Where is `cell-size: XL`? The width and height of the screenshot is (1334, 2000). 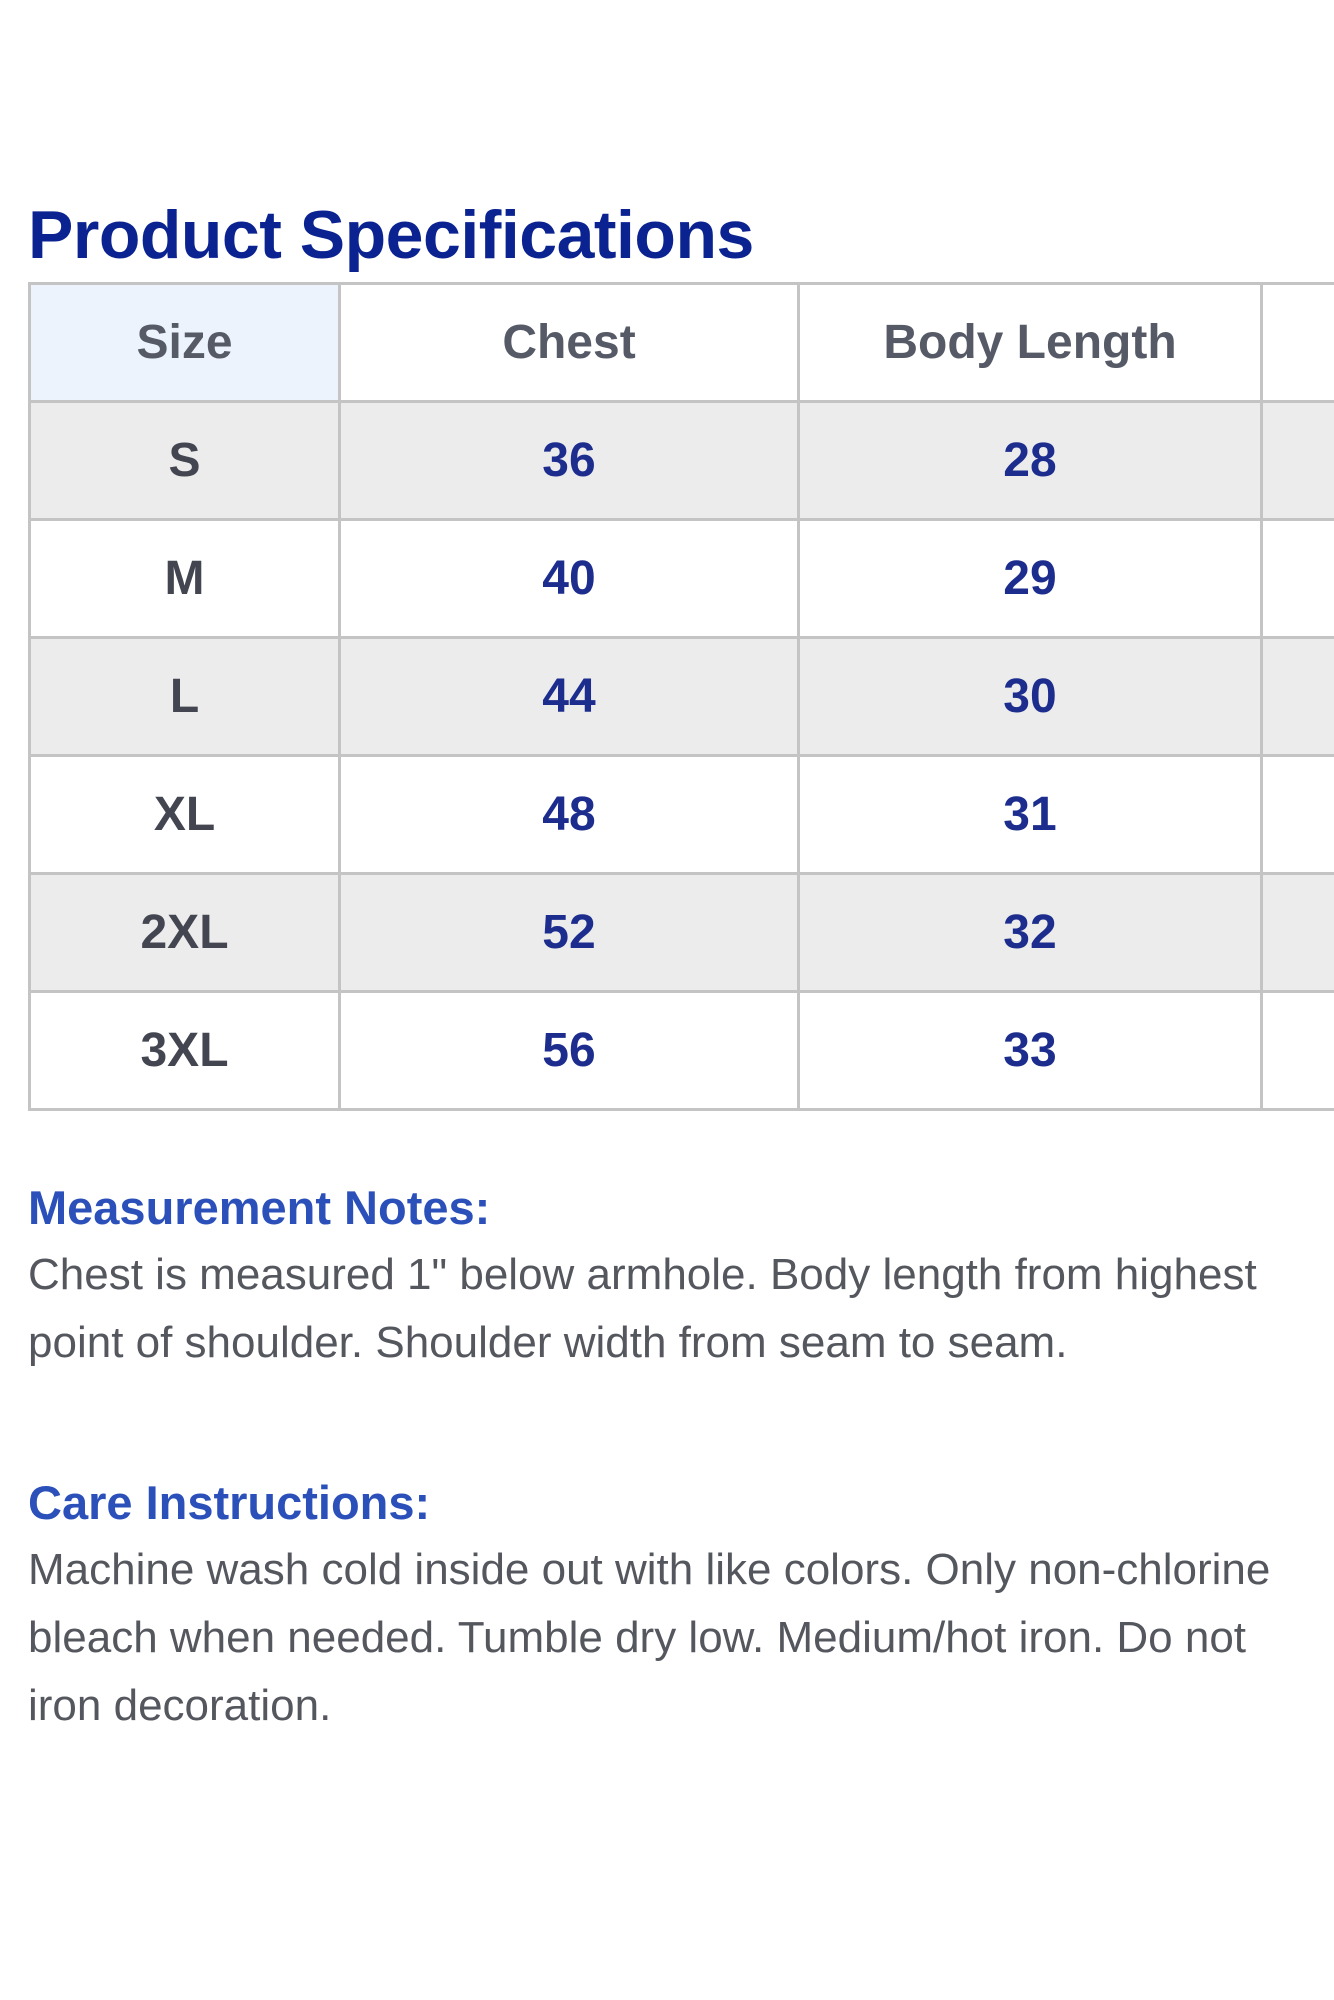
cell-size: XL is located at coordinates (184, 814).